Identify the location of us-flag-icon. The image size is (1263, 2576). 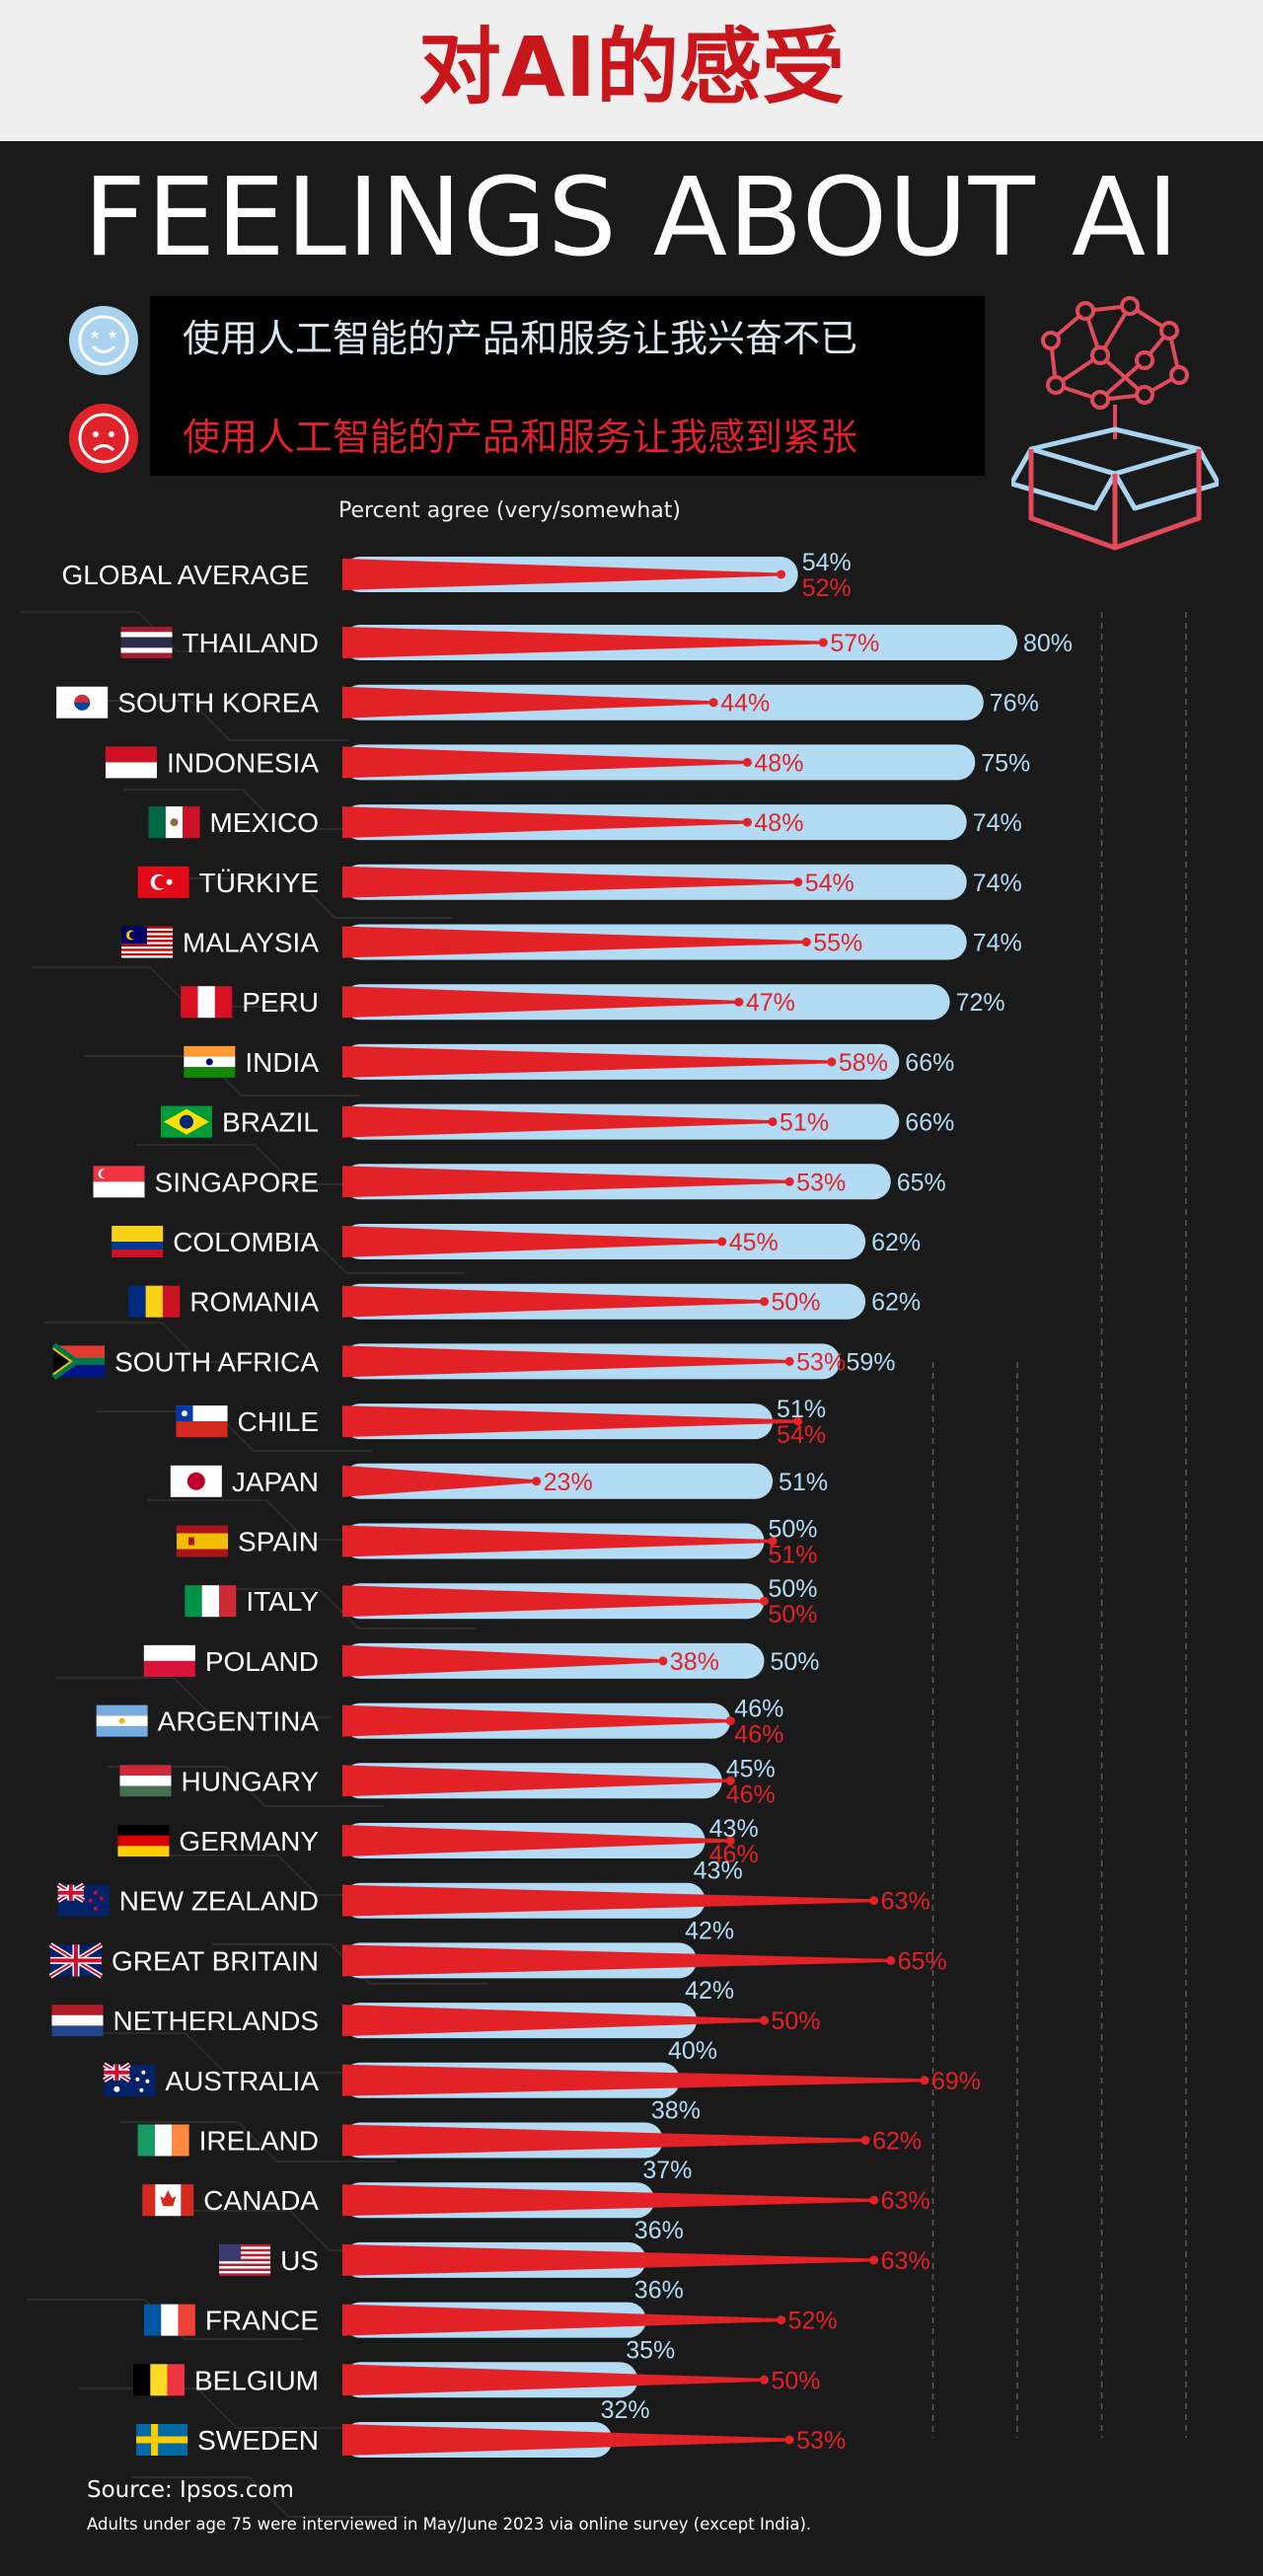
(245, 2260).